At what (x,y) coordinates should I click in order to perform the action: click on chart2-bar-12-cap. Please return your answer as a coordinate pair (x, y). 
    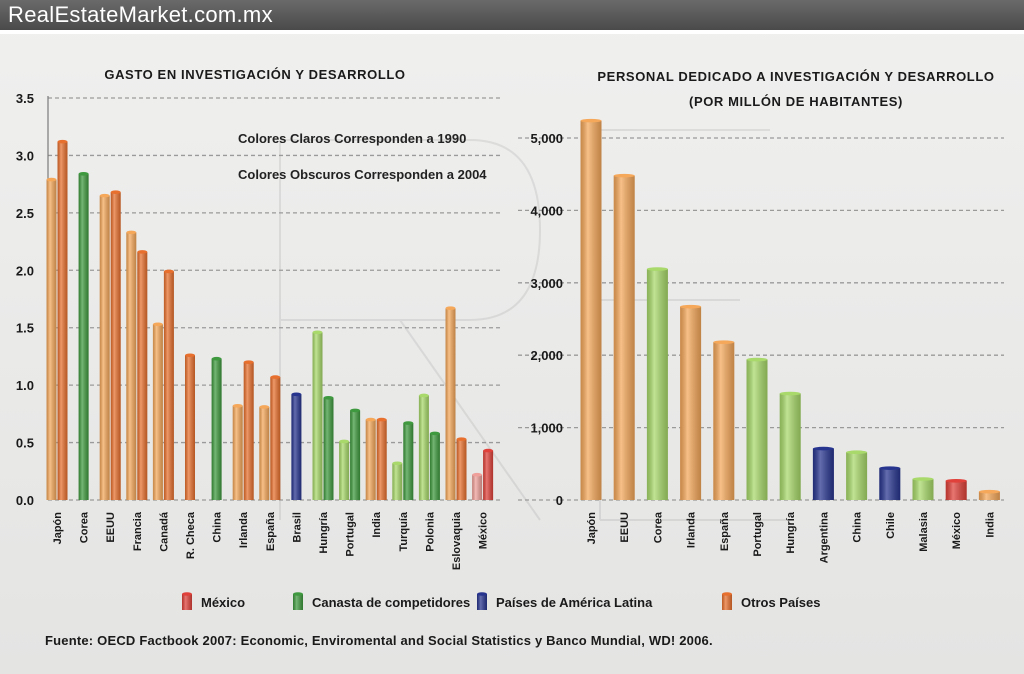
    Looking at the image, I should click on (989, 491).